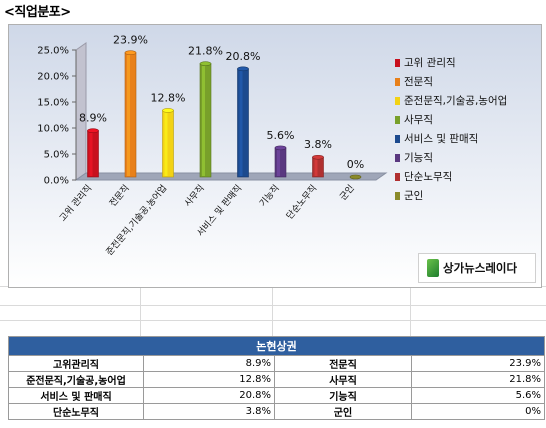 This screenshot has width=546, height=428. I want to click on row-label: 단순노무직, so click(76, 411).